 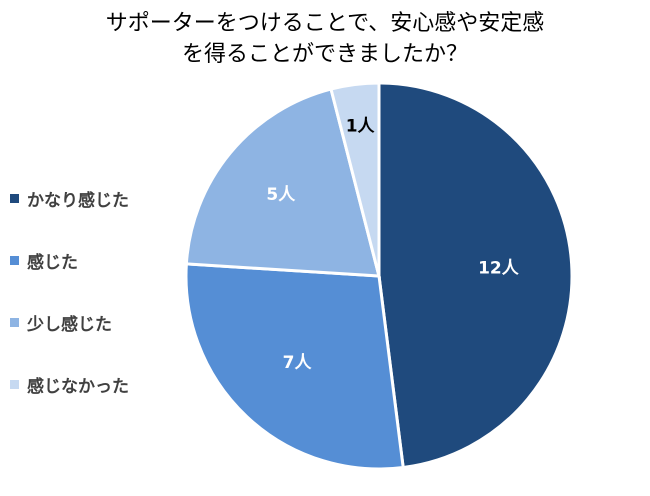 What do you see at coordinates (325, 23) in the screenshot?
I see `chart-title-line-1: サポーターをつけることで、安心感や安定感` at bounding box center [325, 23].